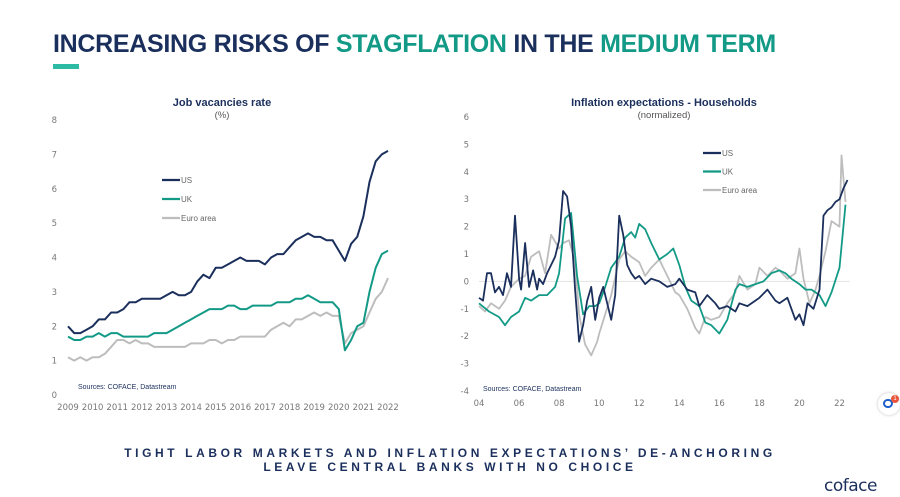 This screenshot has height=497, width=900. What do you see at coordinates (465, 337) in the screenshot?
I see `y-tick-label: -2` at bounding box center [465, 337].